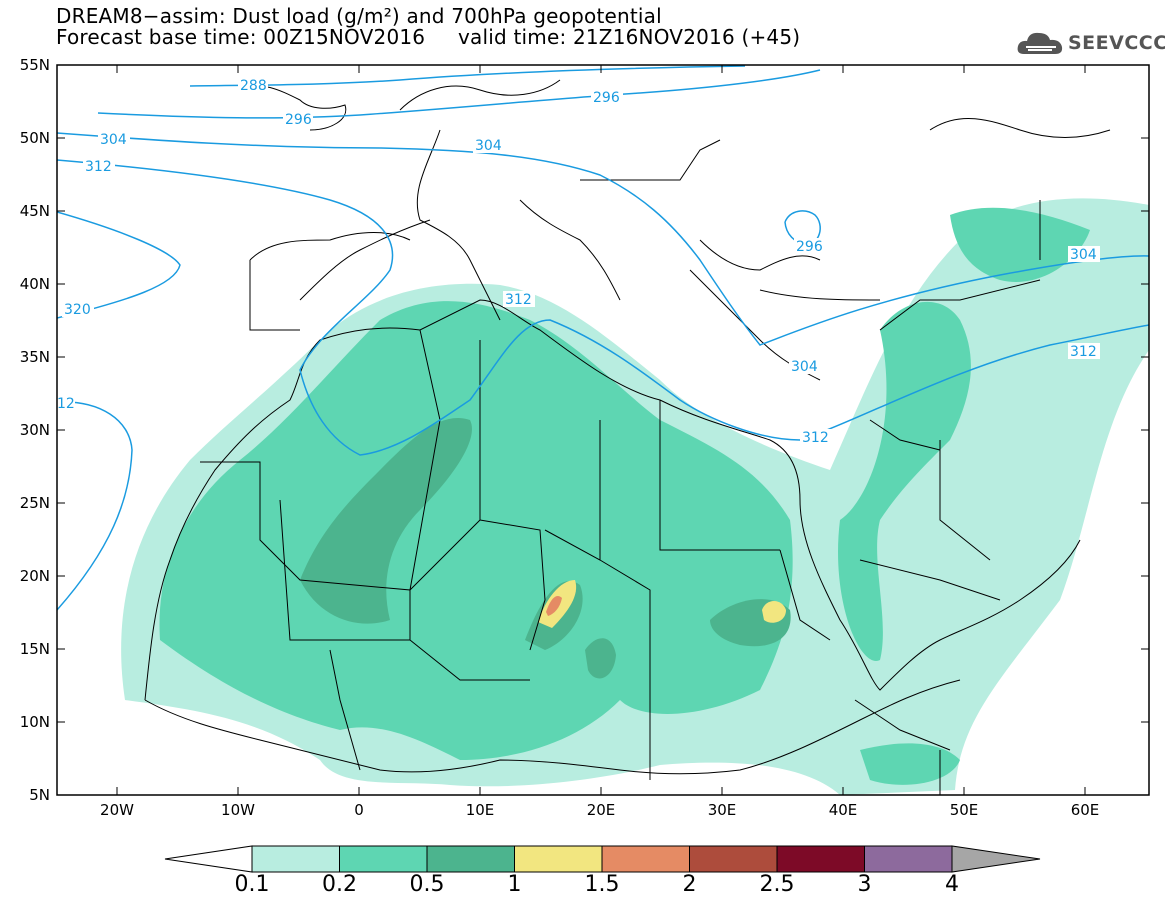  What do you see at coordinates (35, 138) in the screenshot?
I see `lat-label: 50N` at bounding box center [35, 138].